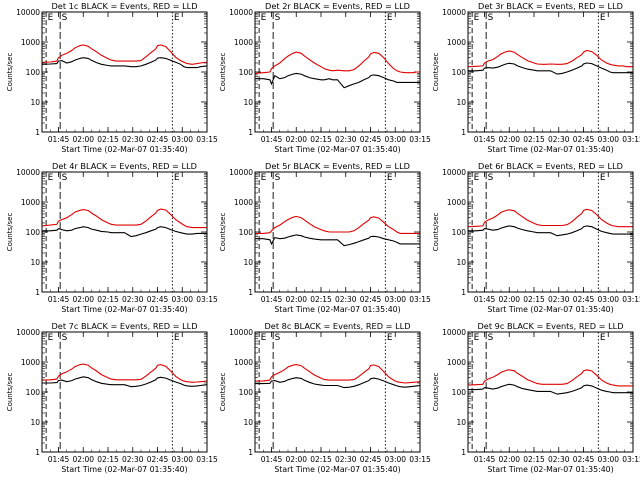  What do you see at coordinates (550, 326) in the screenshot?
I see `chart-title: Det 9c BLACK = Events, RED = LLD` at bounding box center [550, 326].